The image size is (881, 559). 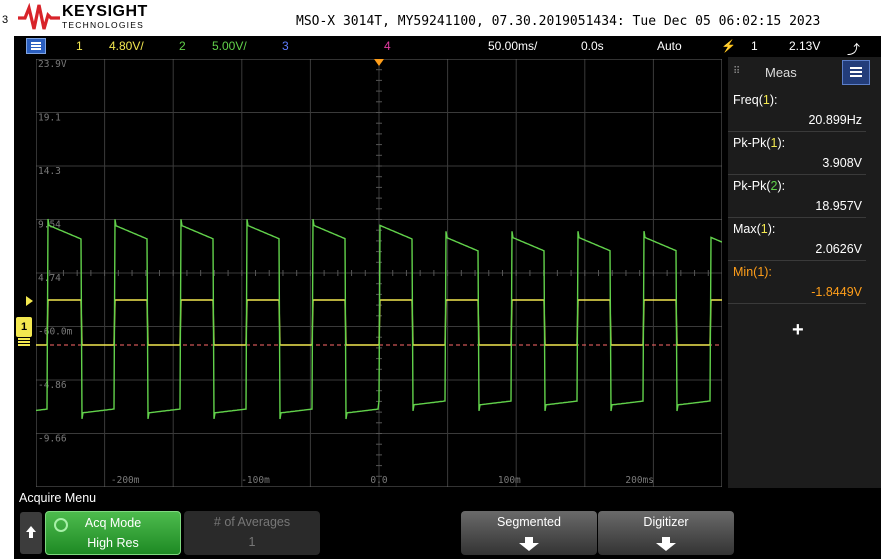 What do you see at coordinates (126, 46) in the screenshot?
I see `ch1-scale: 4.80V/` at bounding box center [126, 46].